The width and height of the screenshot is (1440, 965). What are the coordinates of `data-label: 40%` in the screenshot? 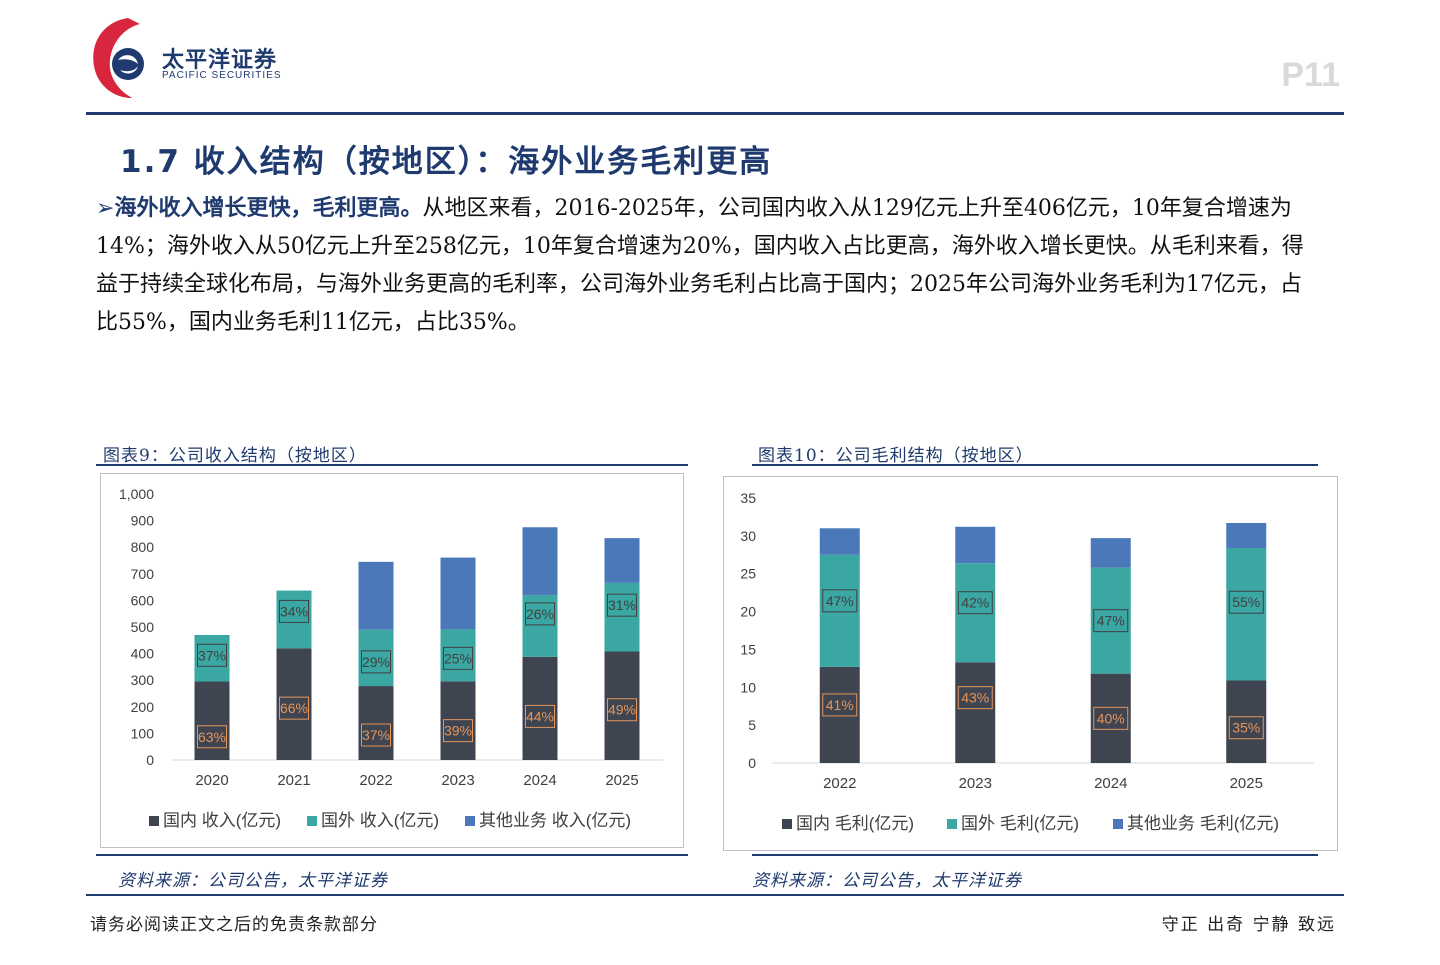 It's located at (1111, 718).